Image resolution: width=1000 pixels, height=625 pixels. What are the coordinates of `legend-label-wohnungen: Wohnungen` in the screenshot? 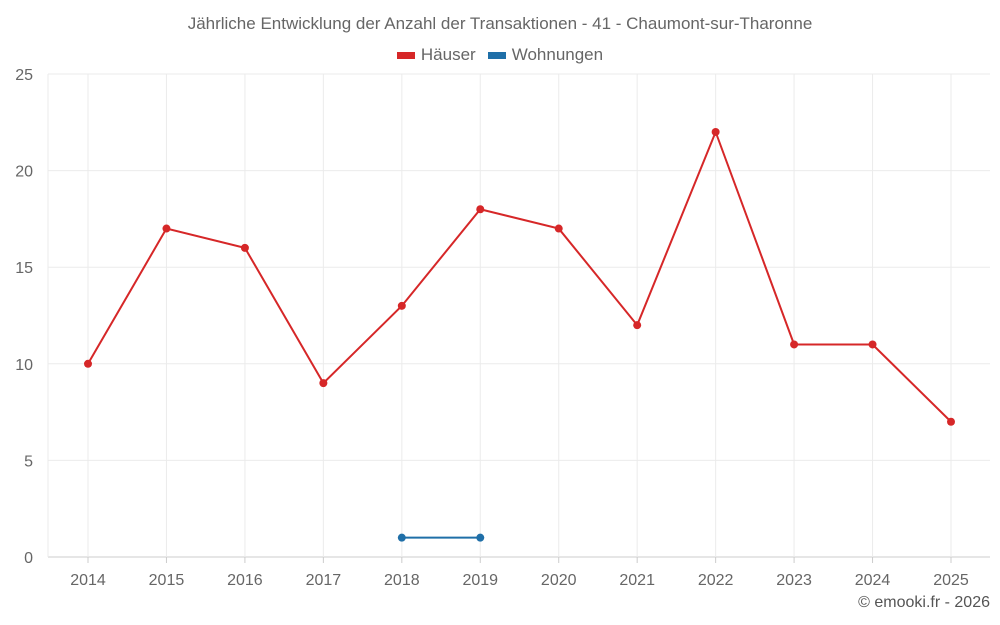 It's located at (557, 54).